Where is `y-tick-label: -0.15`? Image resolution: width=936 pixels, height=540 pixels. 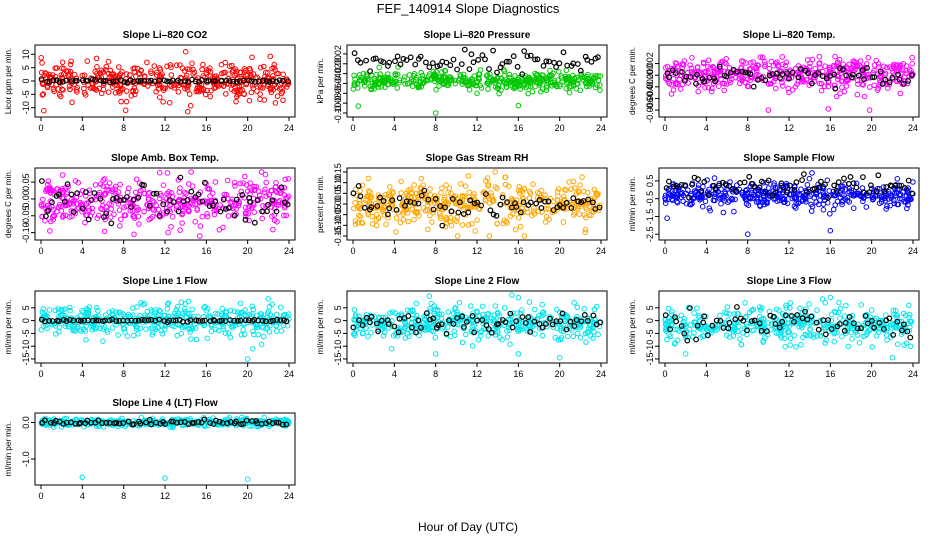
y-tick-label: -0.15 is located at coordinates (338, 236).